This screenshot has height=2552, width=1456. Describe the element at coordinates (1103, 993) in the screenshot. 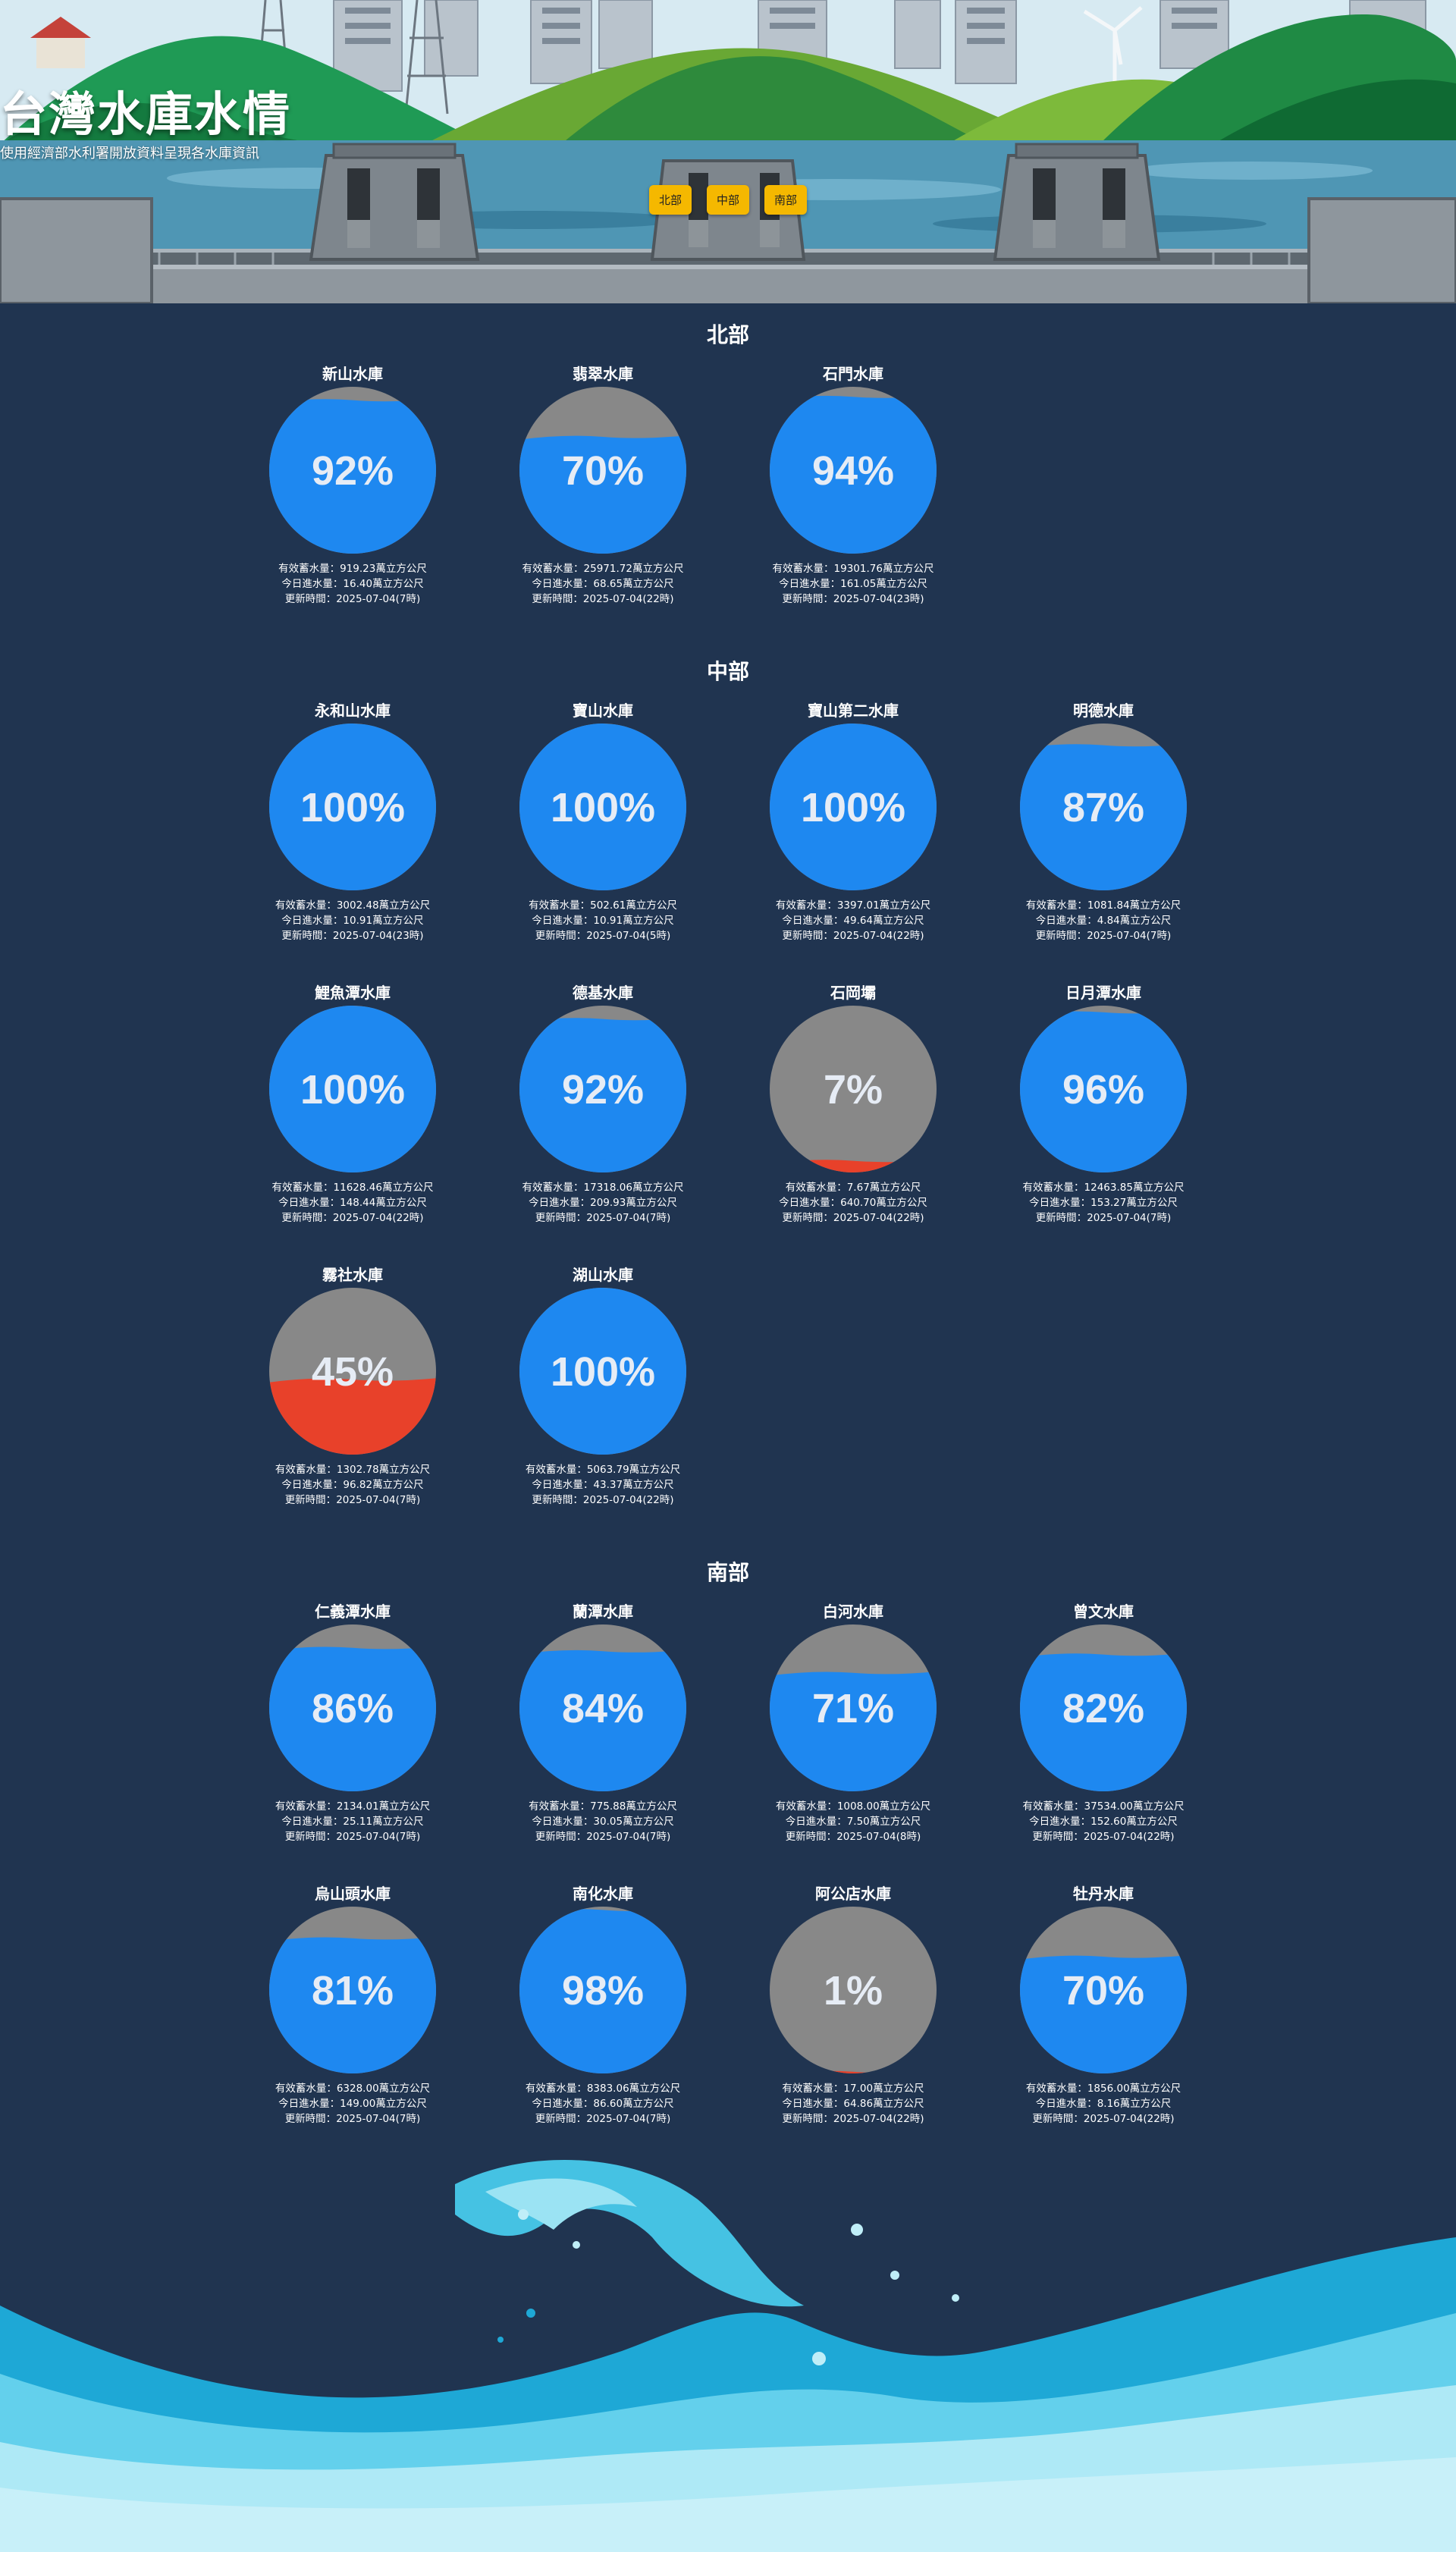

I see `reservoir-name: 日月潭水庫` at that location.